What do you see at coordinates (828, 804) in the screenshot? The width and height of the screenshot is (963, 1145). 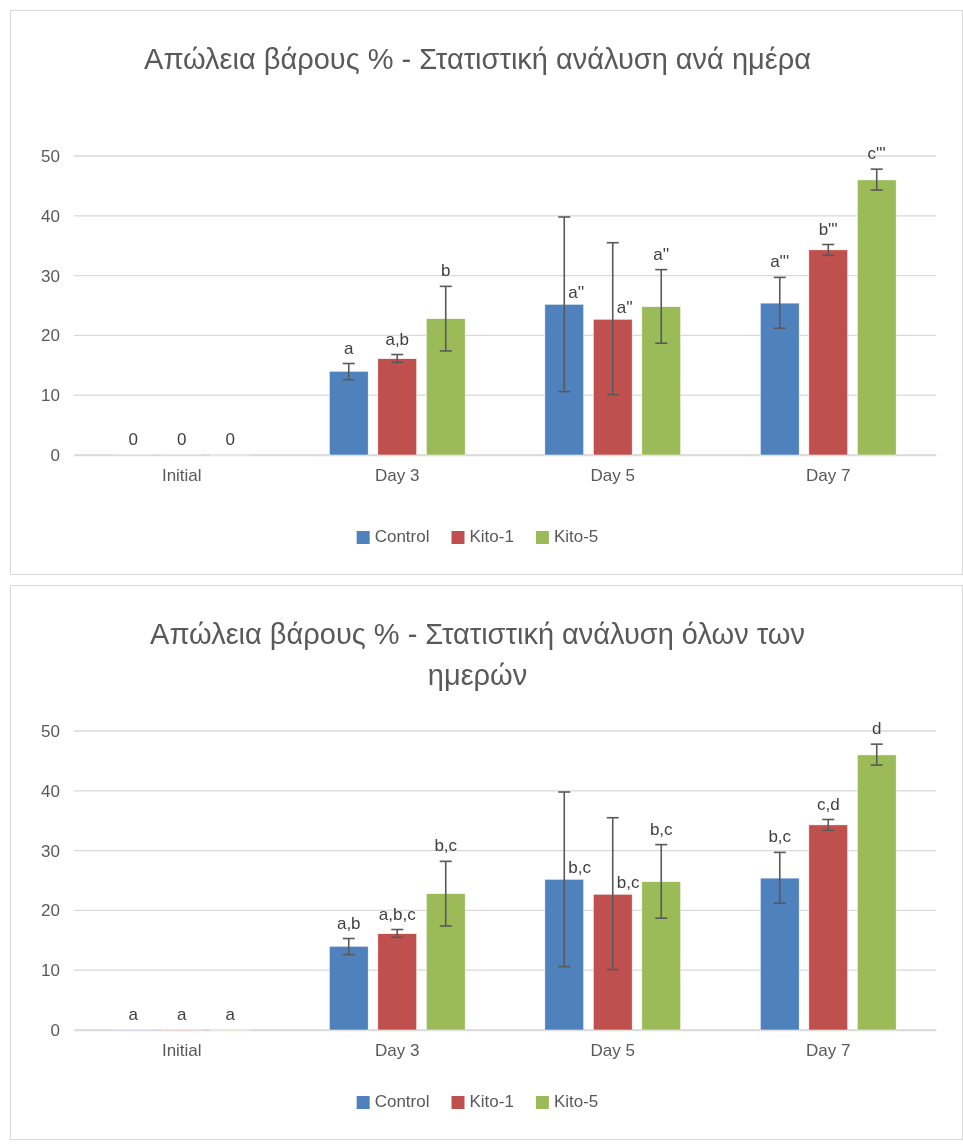 I see `data-label: c,d` at bounding box center [828, 804].